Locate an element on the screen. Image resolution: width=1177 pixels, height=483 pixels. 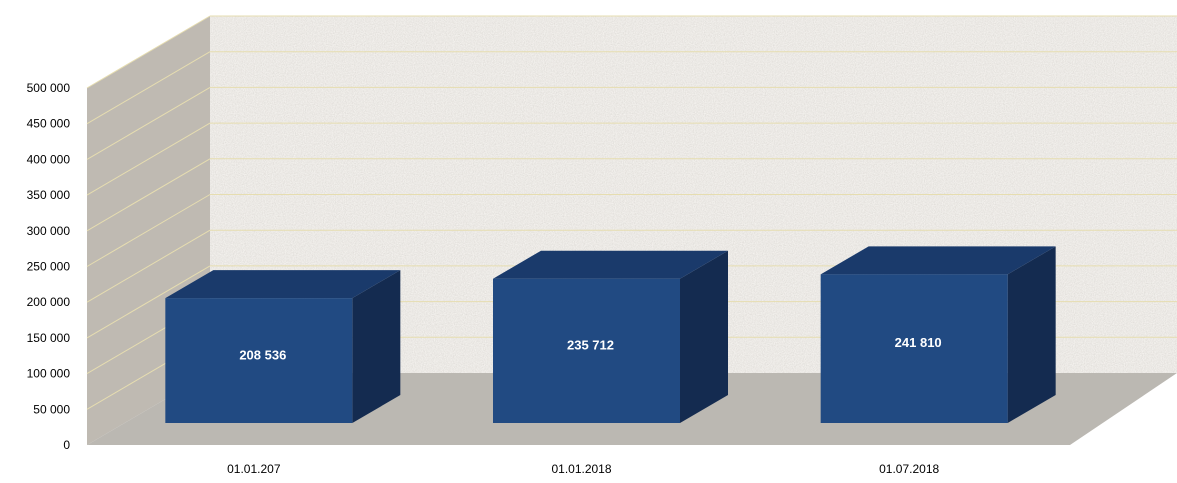
bar: 235 712 is located at coordinates (610, 336).